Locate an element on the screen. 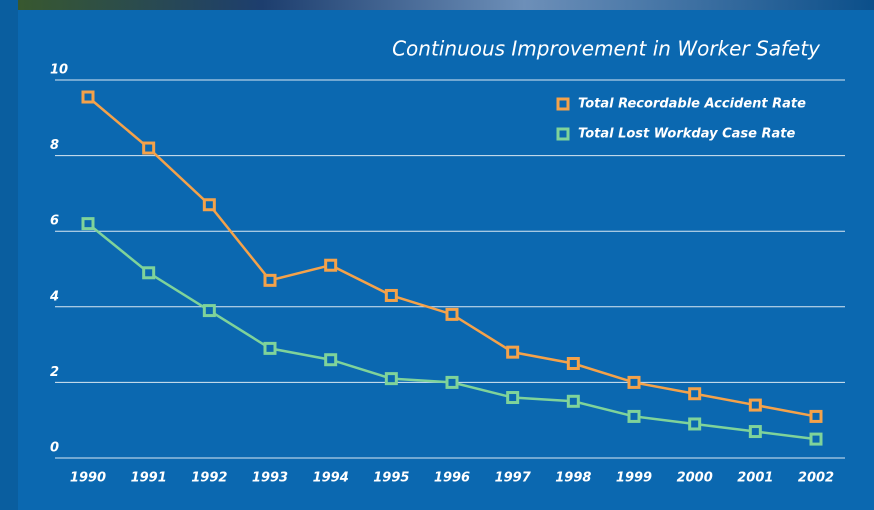 This screenshot has width=874, height=510. header-strip is located at coordinates (437, 5).